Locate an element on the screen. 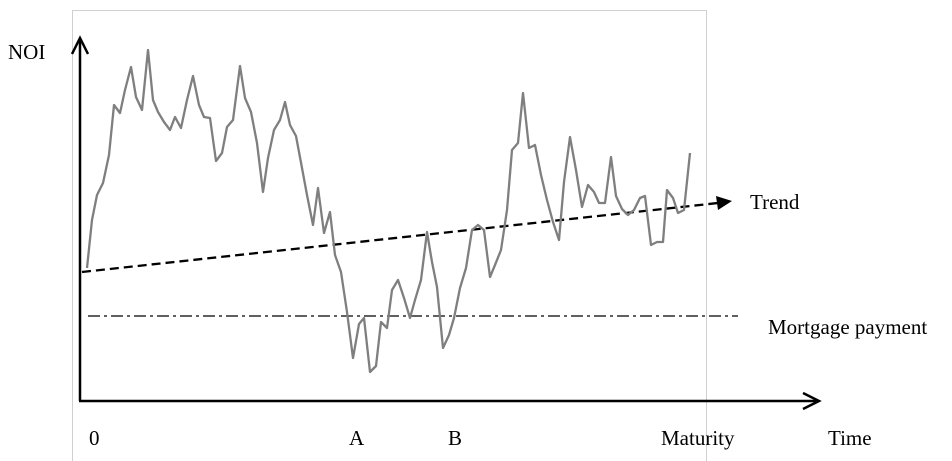 This screenshot has height=461, width=952. x-marker: A is located at coordinates (357, 438).